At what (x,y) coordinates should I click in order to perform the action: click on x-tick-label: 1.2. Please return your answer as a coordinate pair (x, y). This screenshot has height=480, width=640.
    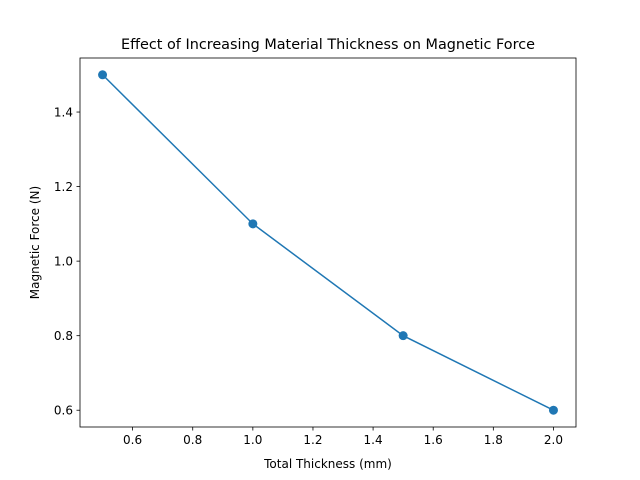
    Looking at the image, I should click on (312, 440).